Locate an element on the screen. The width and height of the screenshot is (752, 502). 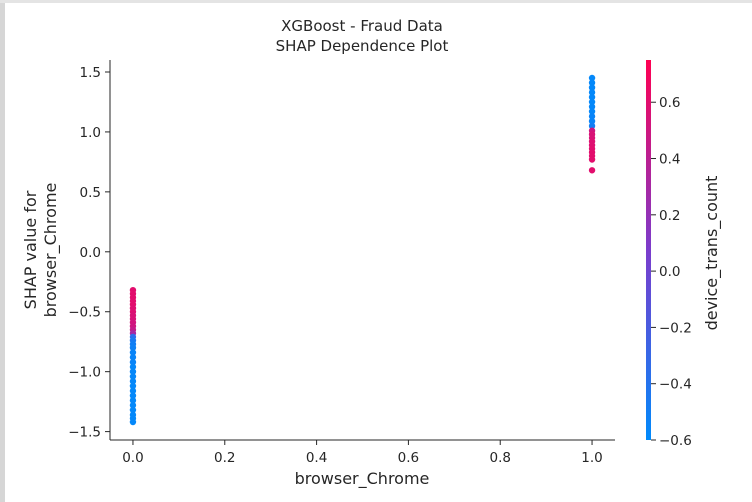
colorbar is located at coordinates (648, 250).